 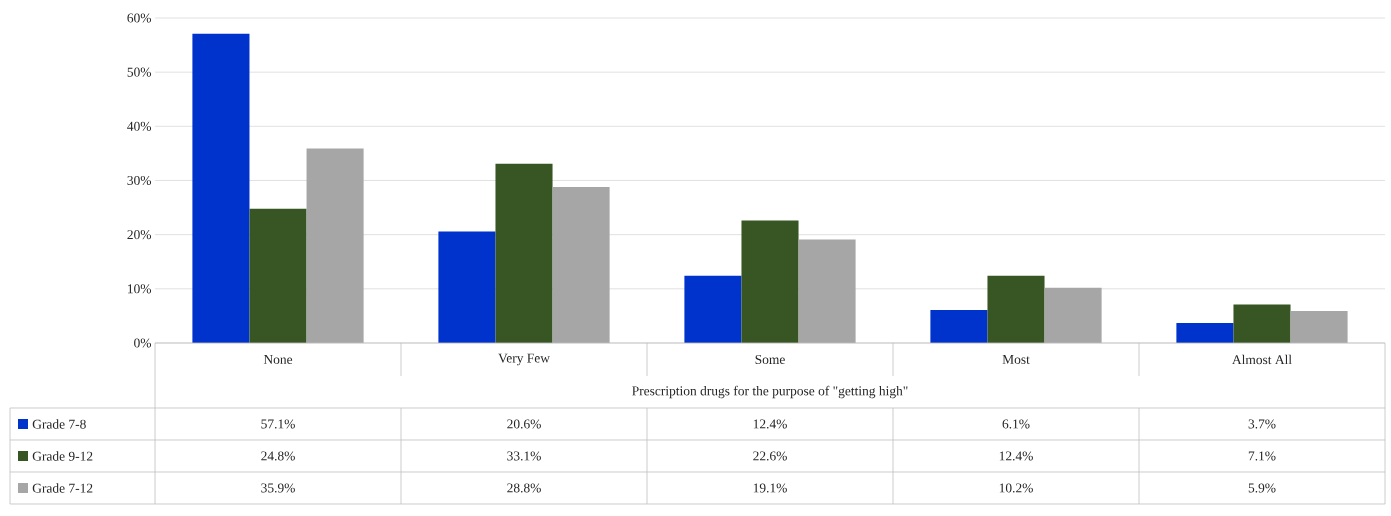 I want to click on data-label: 10.2%, so click(x=1016, y=488).